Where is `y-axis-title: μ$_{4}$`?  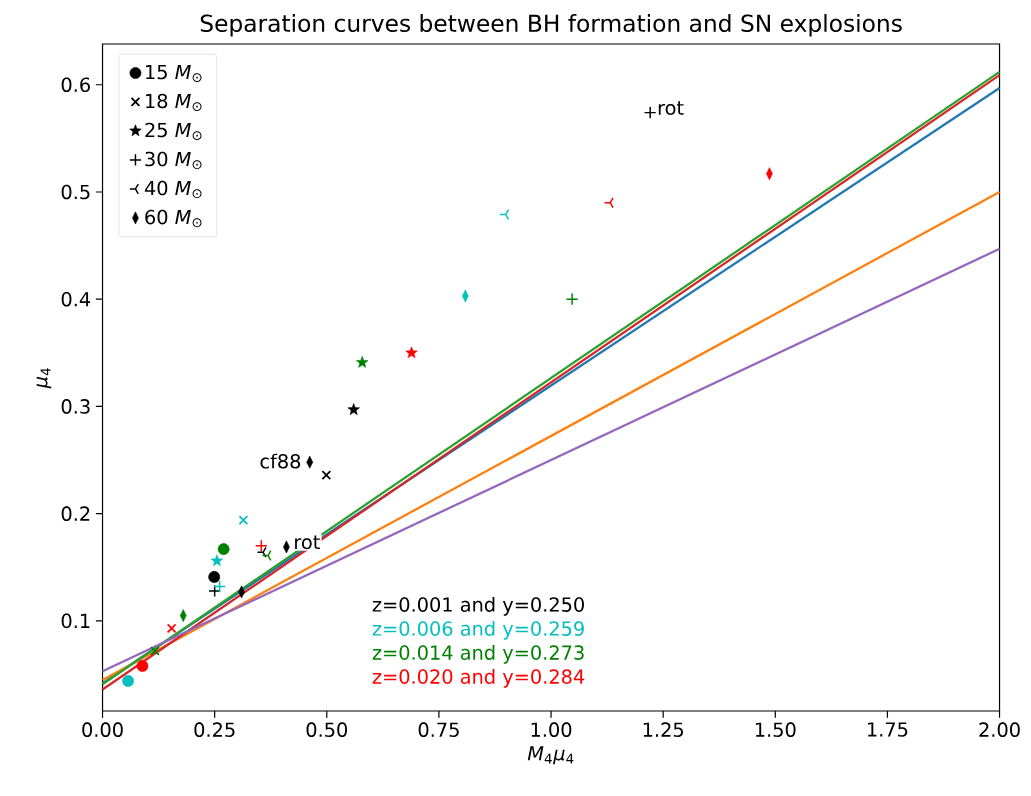 y-axis-title: μ$_{4}$ is located at coordinates (44, 378).